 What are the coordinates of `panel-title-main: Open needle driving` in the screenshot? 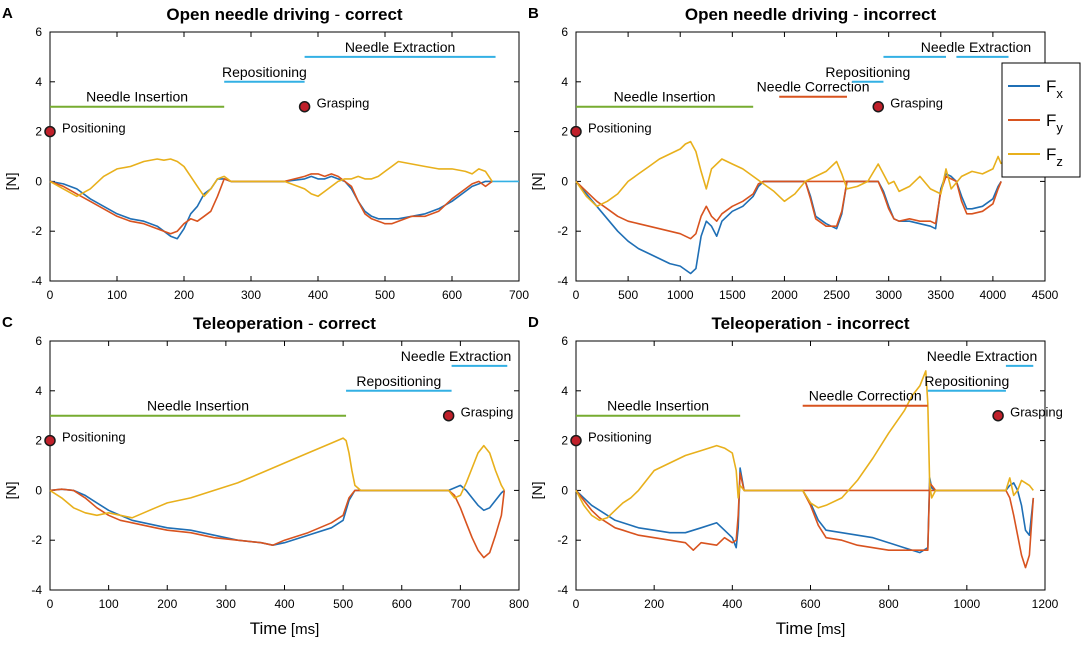 It's located at (247, 14).